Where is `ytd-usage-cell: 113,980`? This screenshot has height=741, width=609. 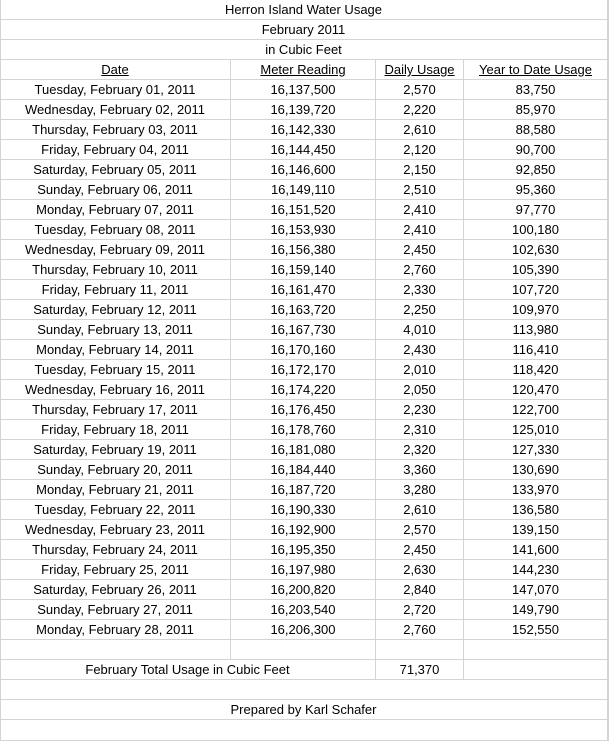 ytd-usage-cell: 113,980 is located at coordinates (536, 329).